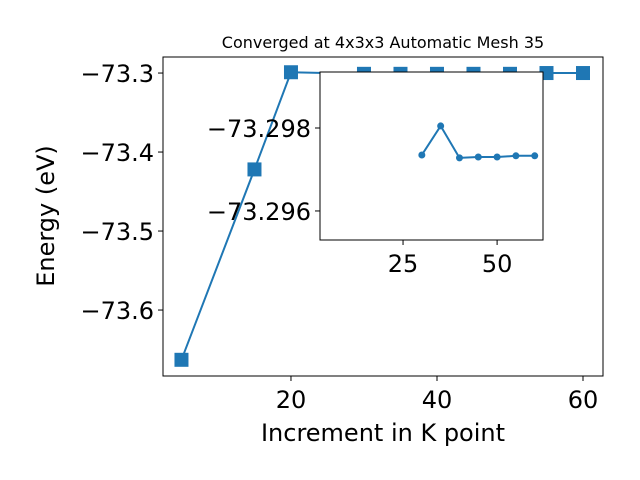  I want to click on chart-title: Converged at 4x3x3 Automatic Mesh 35, so click(383, 42).